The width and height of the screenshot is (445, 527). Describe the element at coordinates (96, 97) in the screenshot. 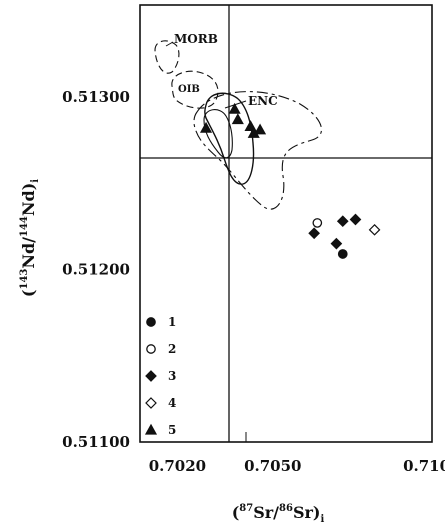

I see `y-tick-label: 0.51300` at that location.